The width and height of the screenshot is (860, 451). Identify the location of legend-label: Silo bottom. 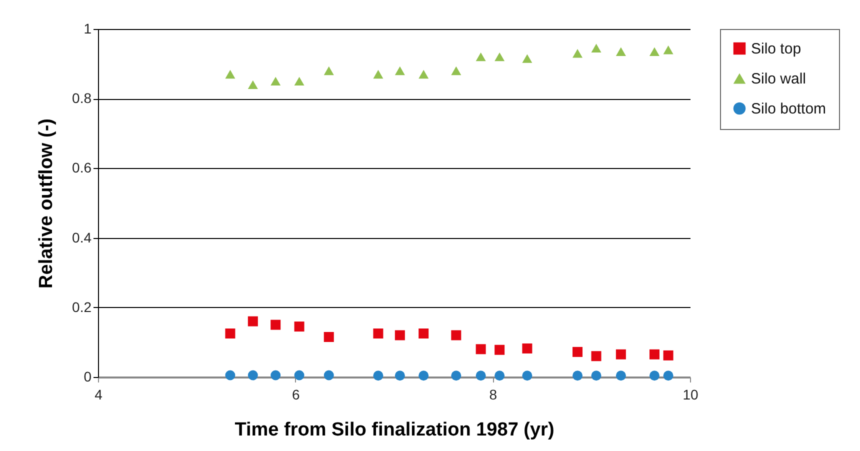
(788, 109).